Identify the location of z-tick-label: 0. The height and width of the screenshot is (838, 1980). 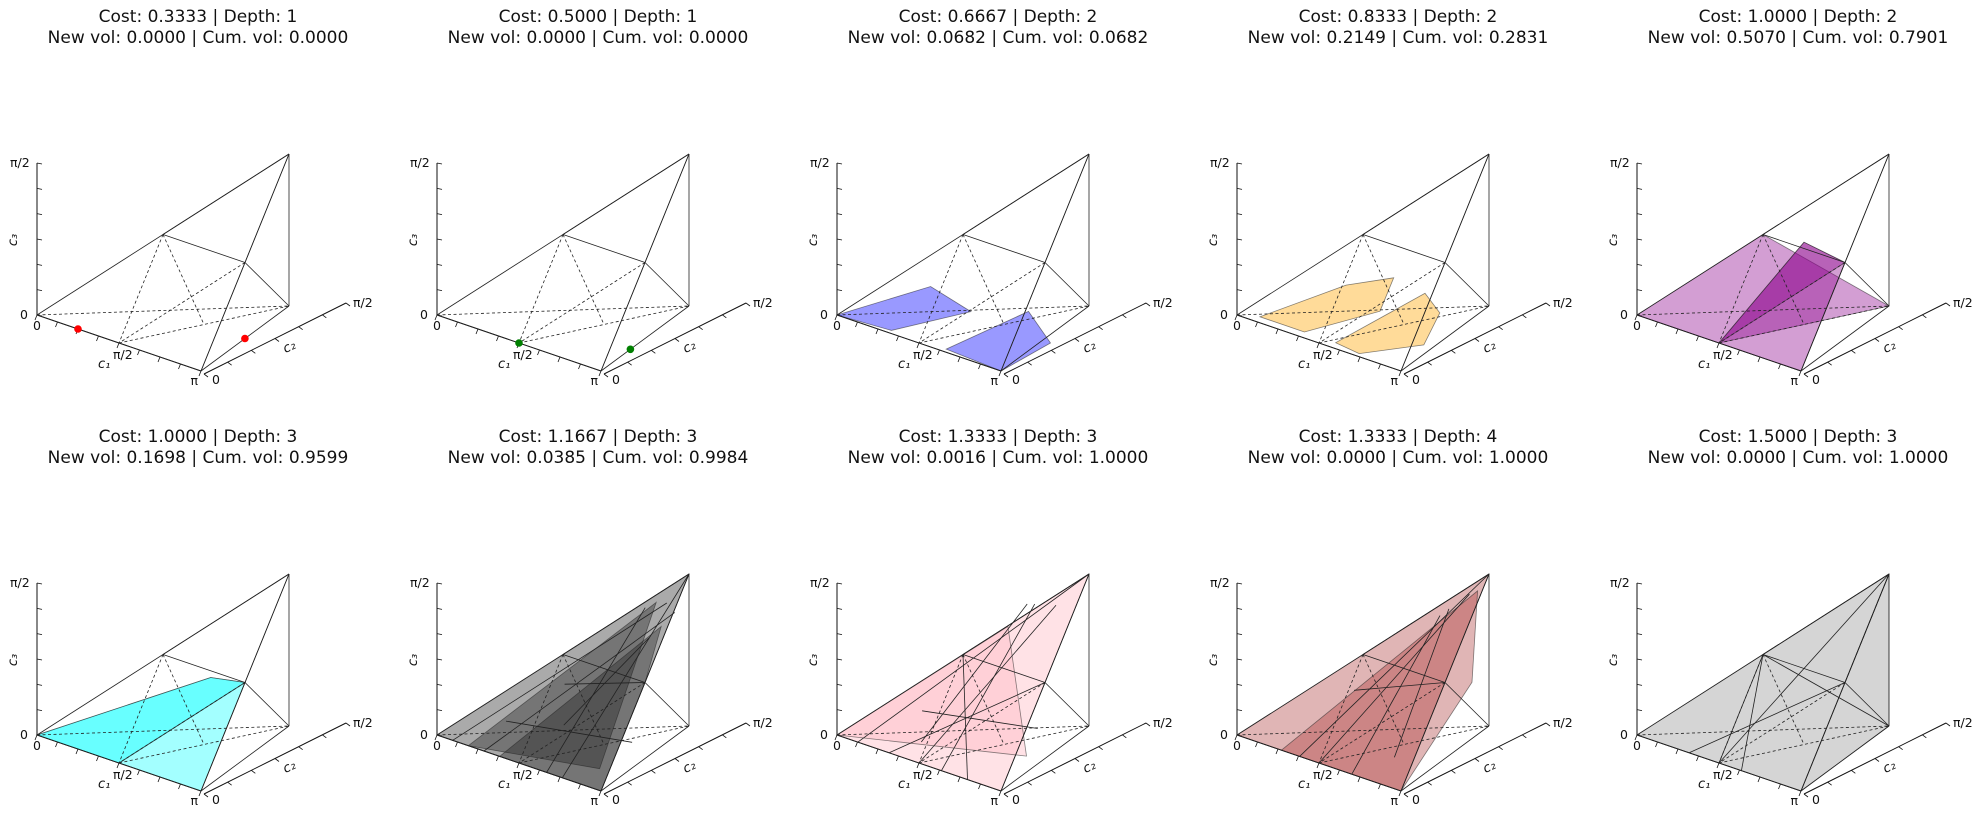
(424, 734).